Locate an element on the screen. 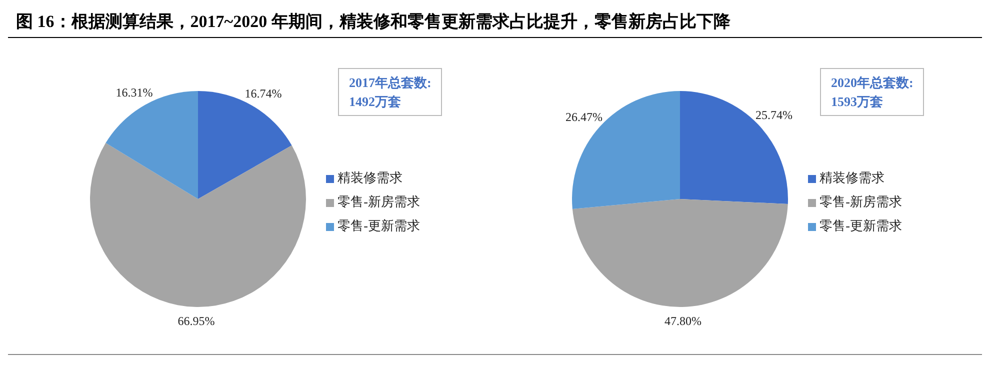 This screenshot has width=990, height=368. text: 2017年总套数: 1492万套 is located at coordinates (390, 92).